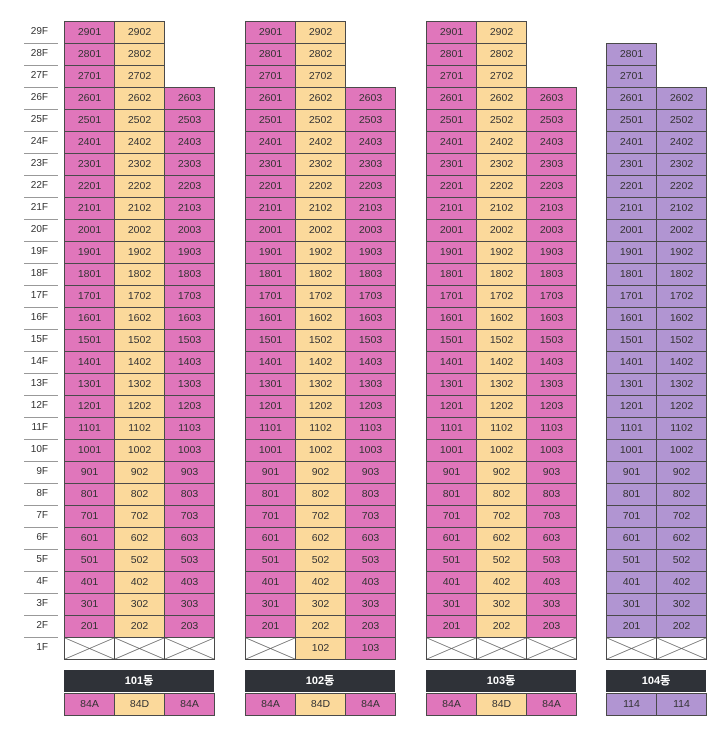 The width and height of the screenshot is (727, 730). What do you see at coordinates (551, 406) in the screenshot?
I see `unit-cell: 1203` at bounding box center [551, 406].